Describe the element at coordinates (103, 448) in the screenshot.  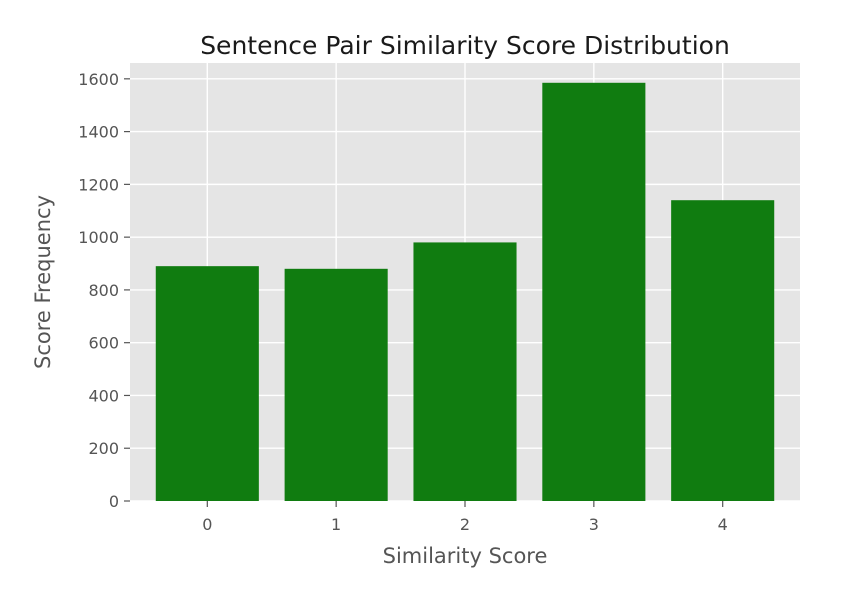
I see `y-tick-label: 200` at that location.